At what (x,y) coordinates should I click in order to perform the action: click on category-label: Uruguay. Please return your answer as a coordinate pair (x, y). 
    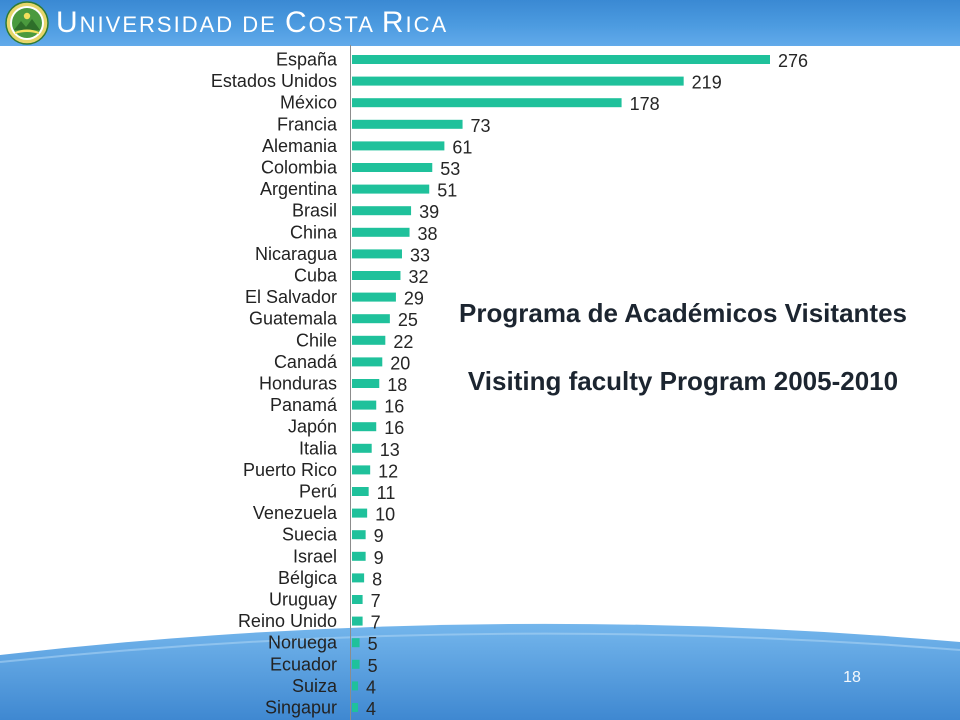
    Looking at the image, I should click on (303, 600).